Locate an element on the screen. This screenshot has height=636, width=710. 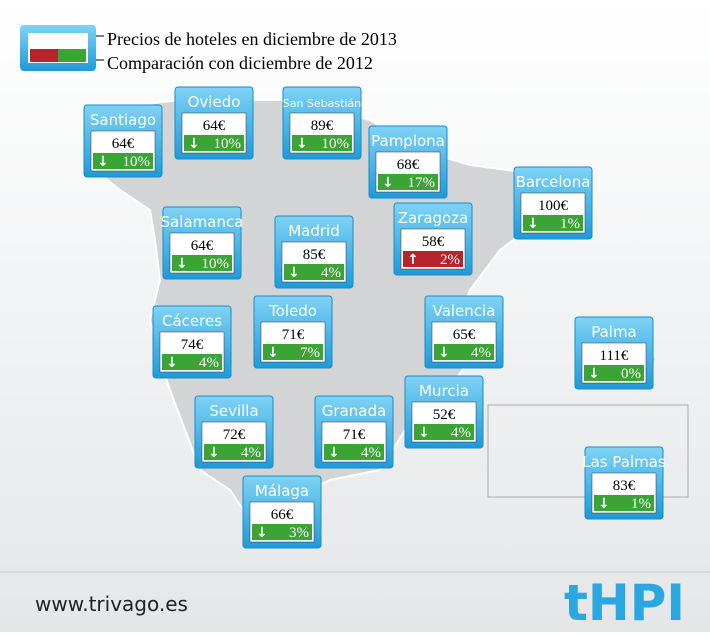
legend-red is located at coordinates (44, 55).